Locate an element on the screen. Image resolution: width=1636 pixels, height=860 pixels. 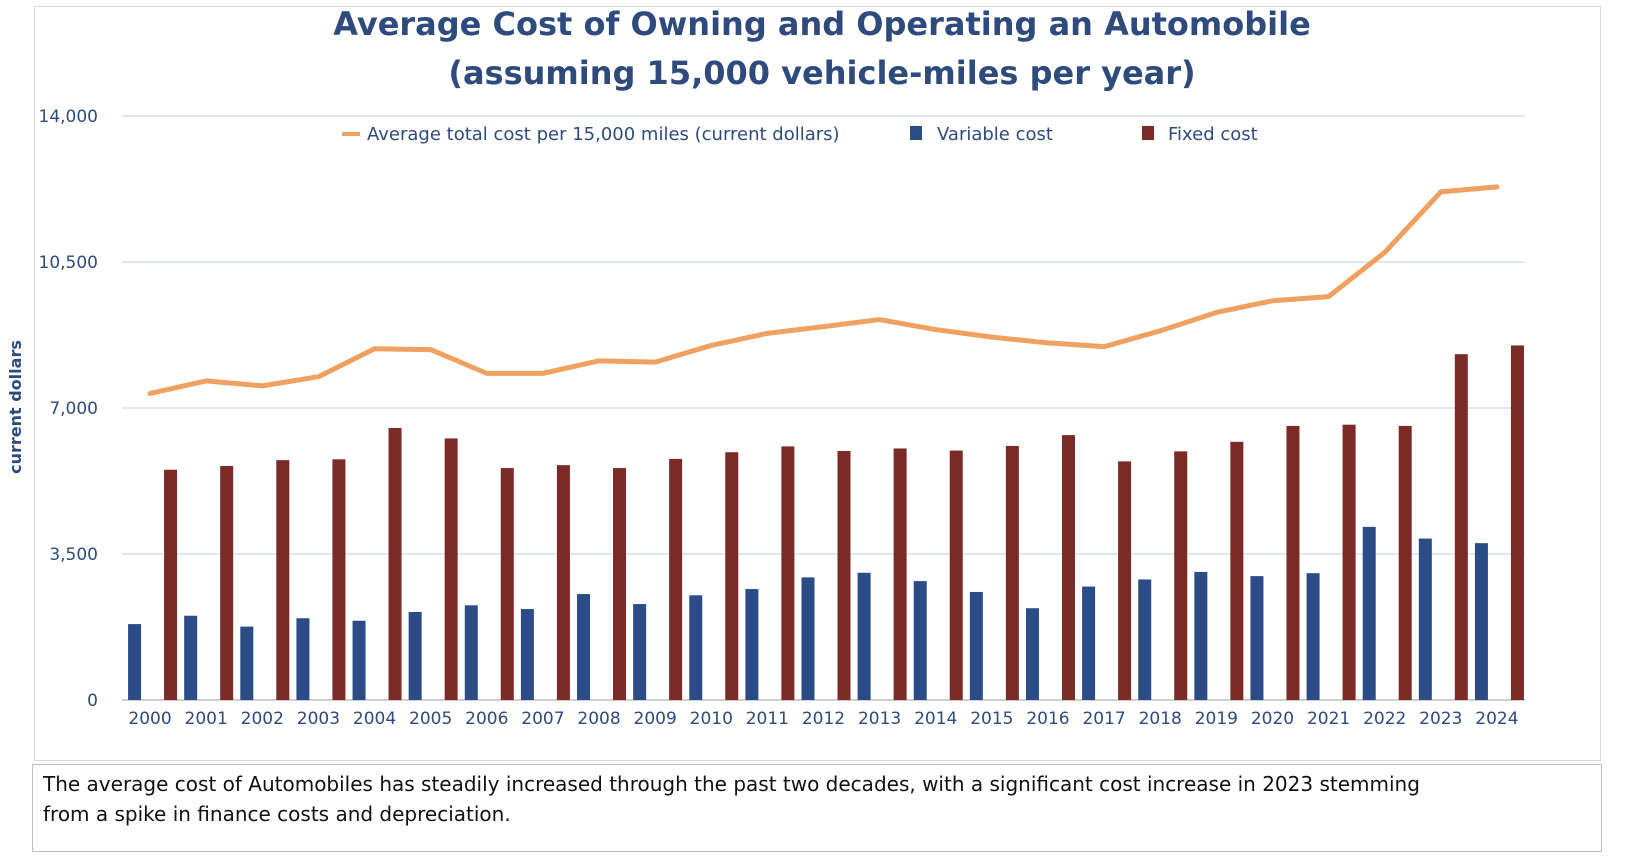
x-tick-label: 2023 is located at coordinates (1440, 719).